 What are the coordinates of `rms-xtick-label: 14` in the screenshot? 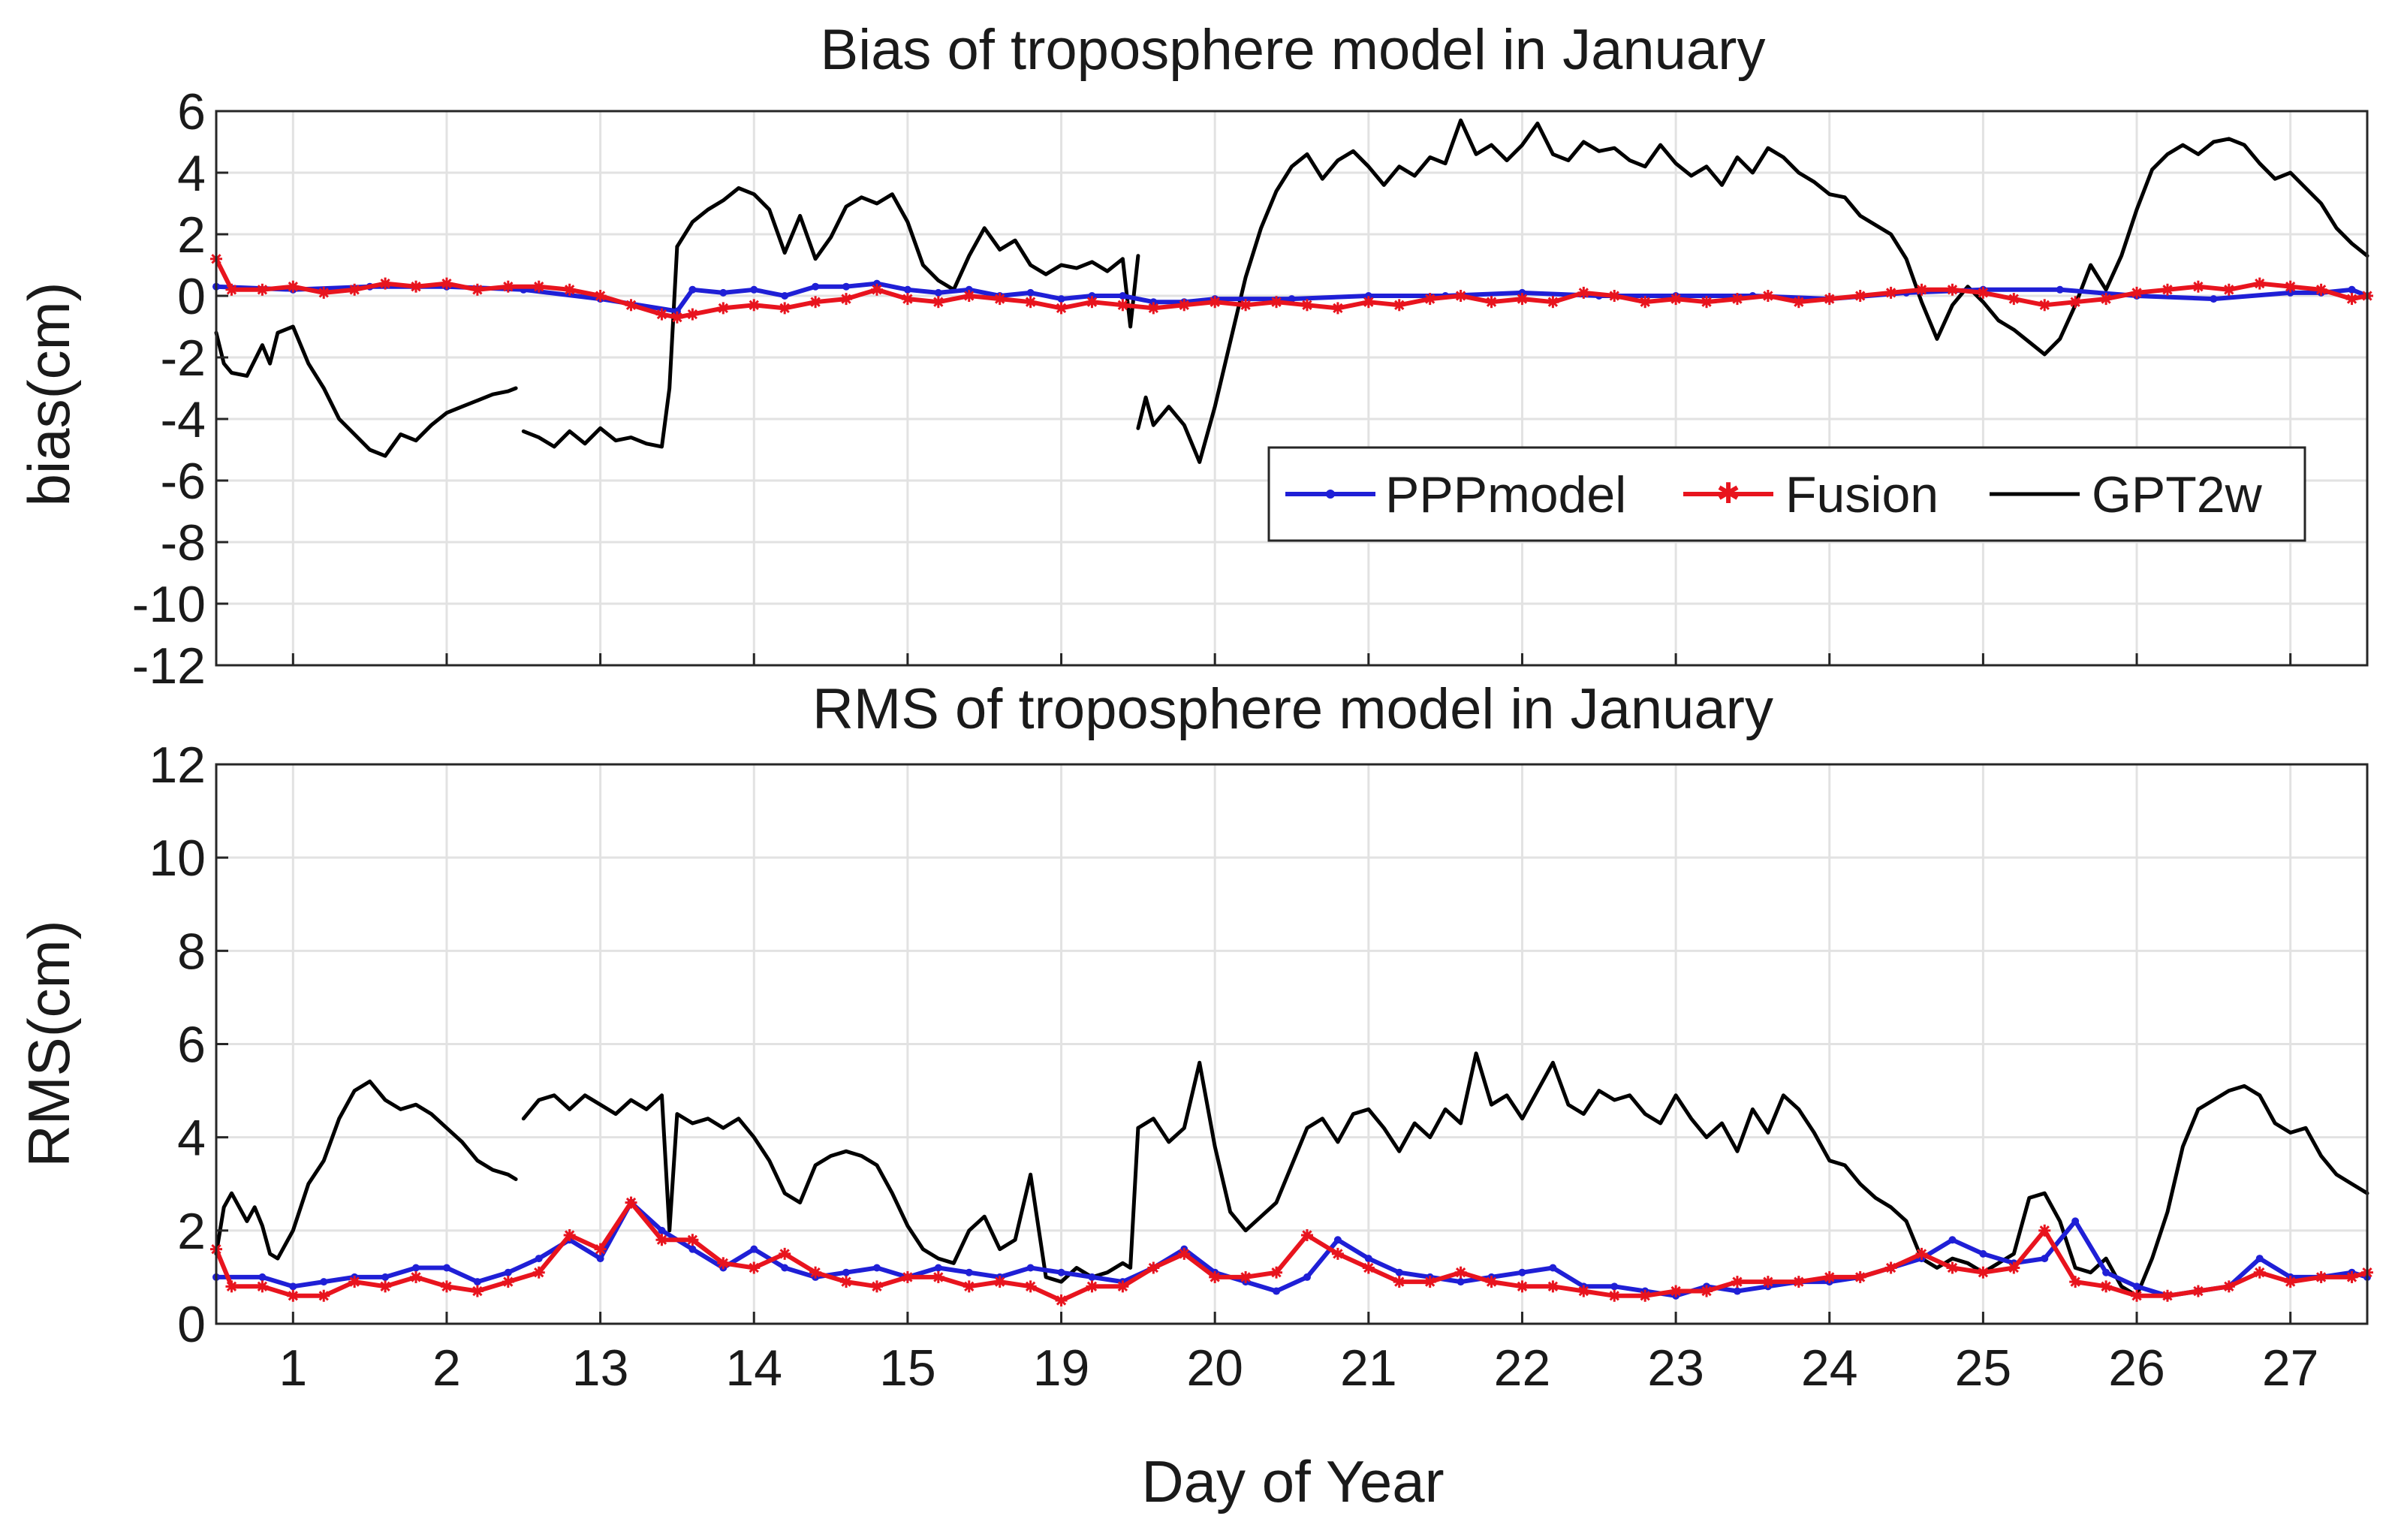 It's located at (753, 1368).